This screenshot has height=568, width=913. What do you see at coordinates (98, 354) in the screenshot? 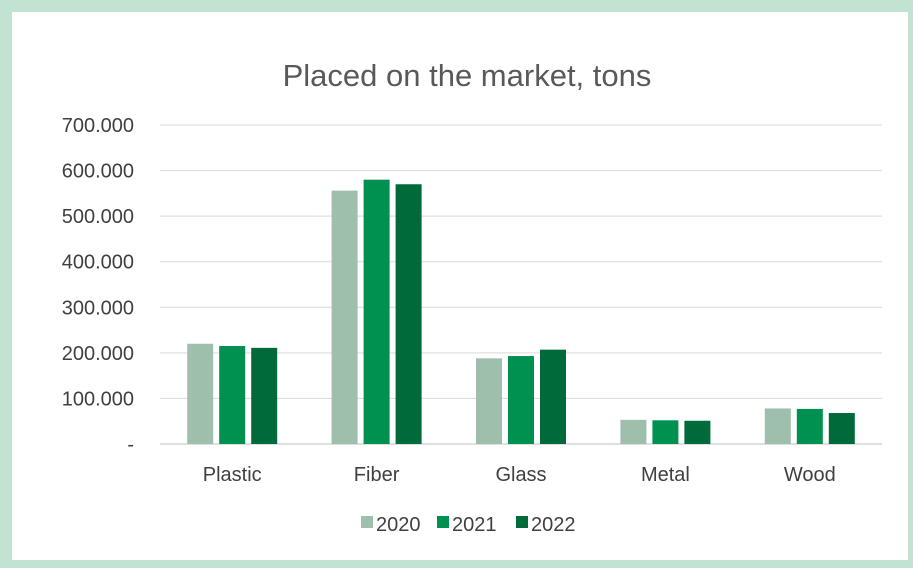
I see `y-tick-label: 200.000` at bounding box center [98, 354].